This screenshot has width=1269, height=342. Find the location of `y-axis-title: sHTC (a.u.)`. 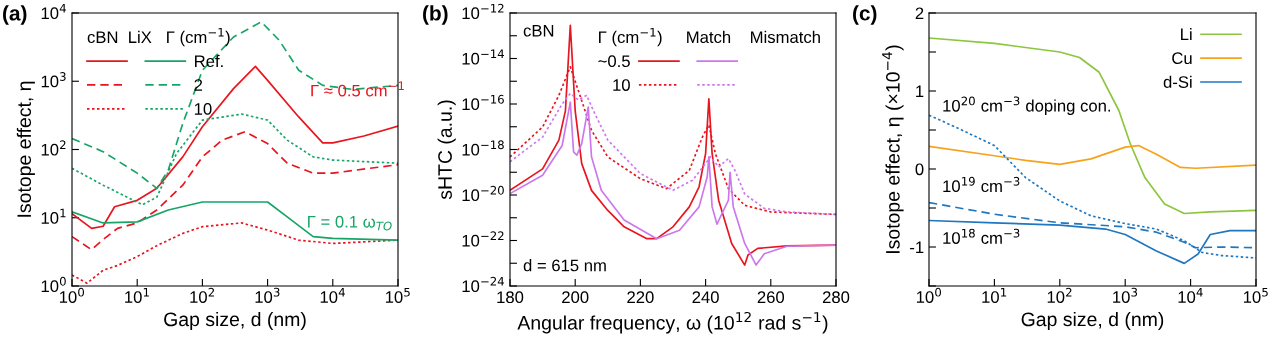

y-axis-title: sHTC (a.u.) is located at coordinates (446, 150).